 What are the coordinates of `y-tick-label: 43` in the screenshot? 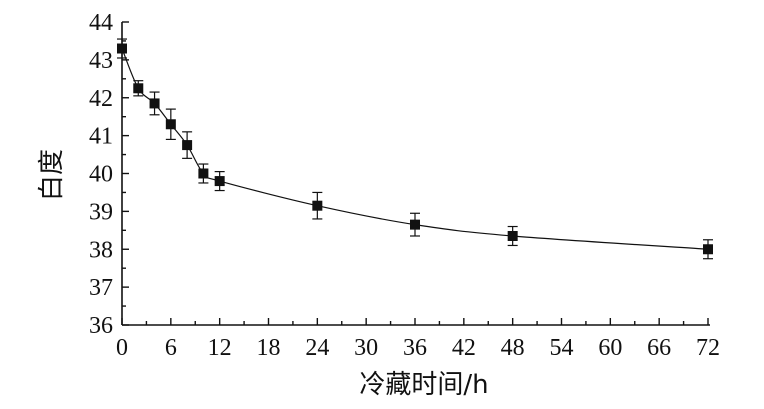 It's located at (101, 61).